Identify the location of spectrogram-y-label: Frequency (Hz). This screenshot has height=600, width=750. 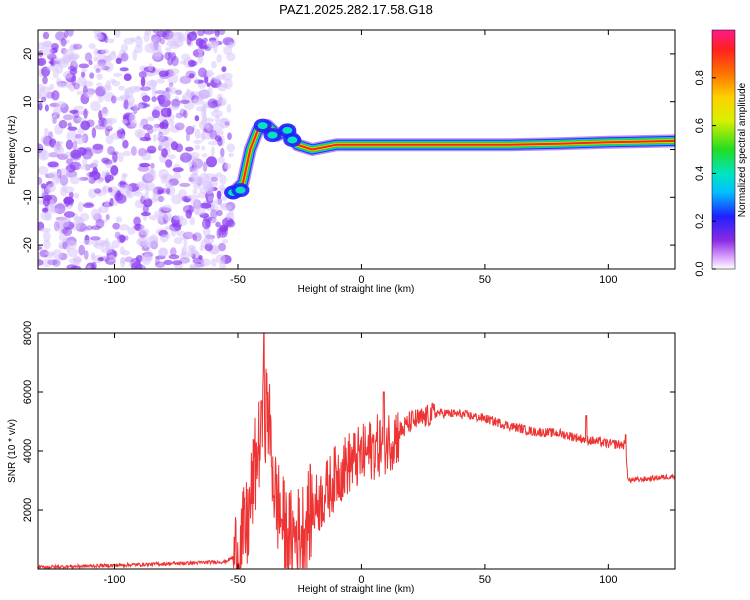
(12, 150).